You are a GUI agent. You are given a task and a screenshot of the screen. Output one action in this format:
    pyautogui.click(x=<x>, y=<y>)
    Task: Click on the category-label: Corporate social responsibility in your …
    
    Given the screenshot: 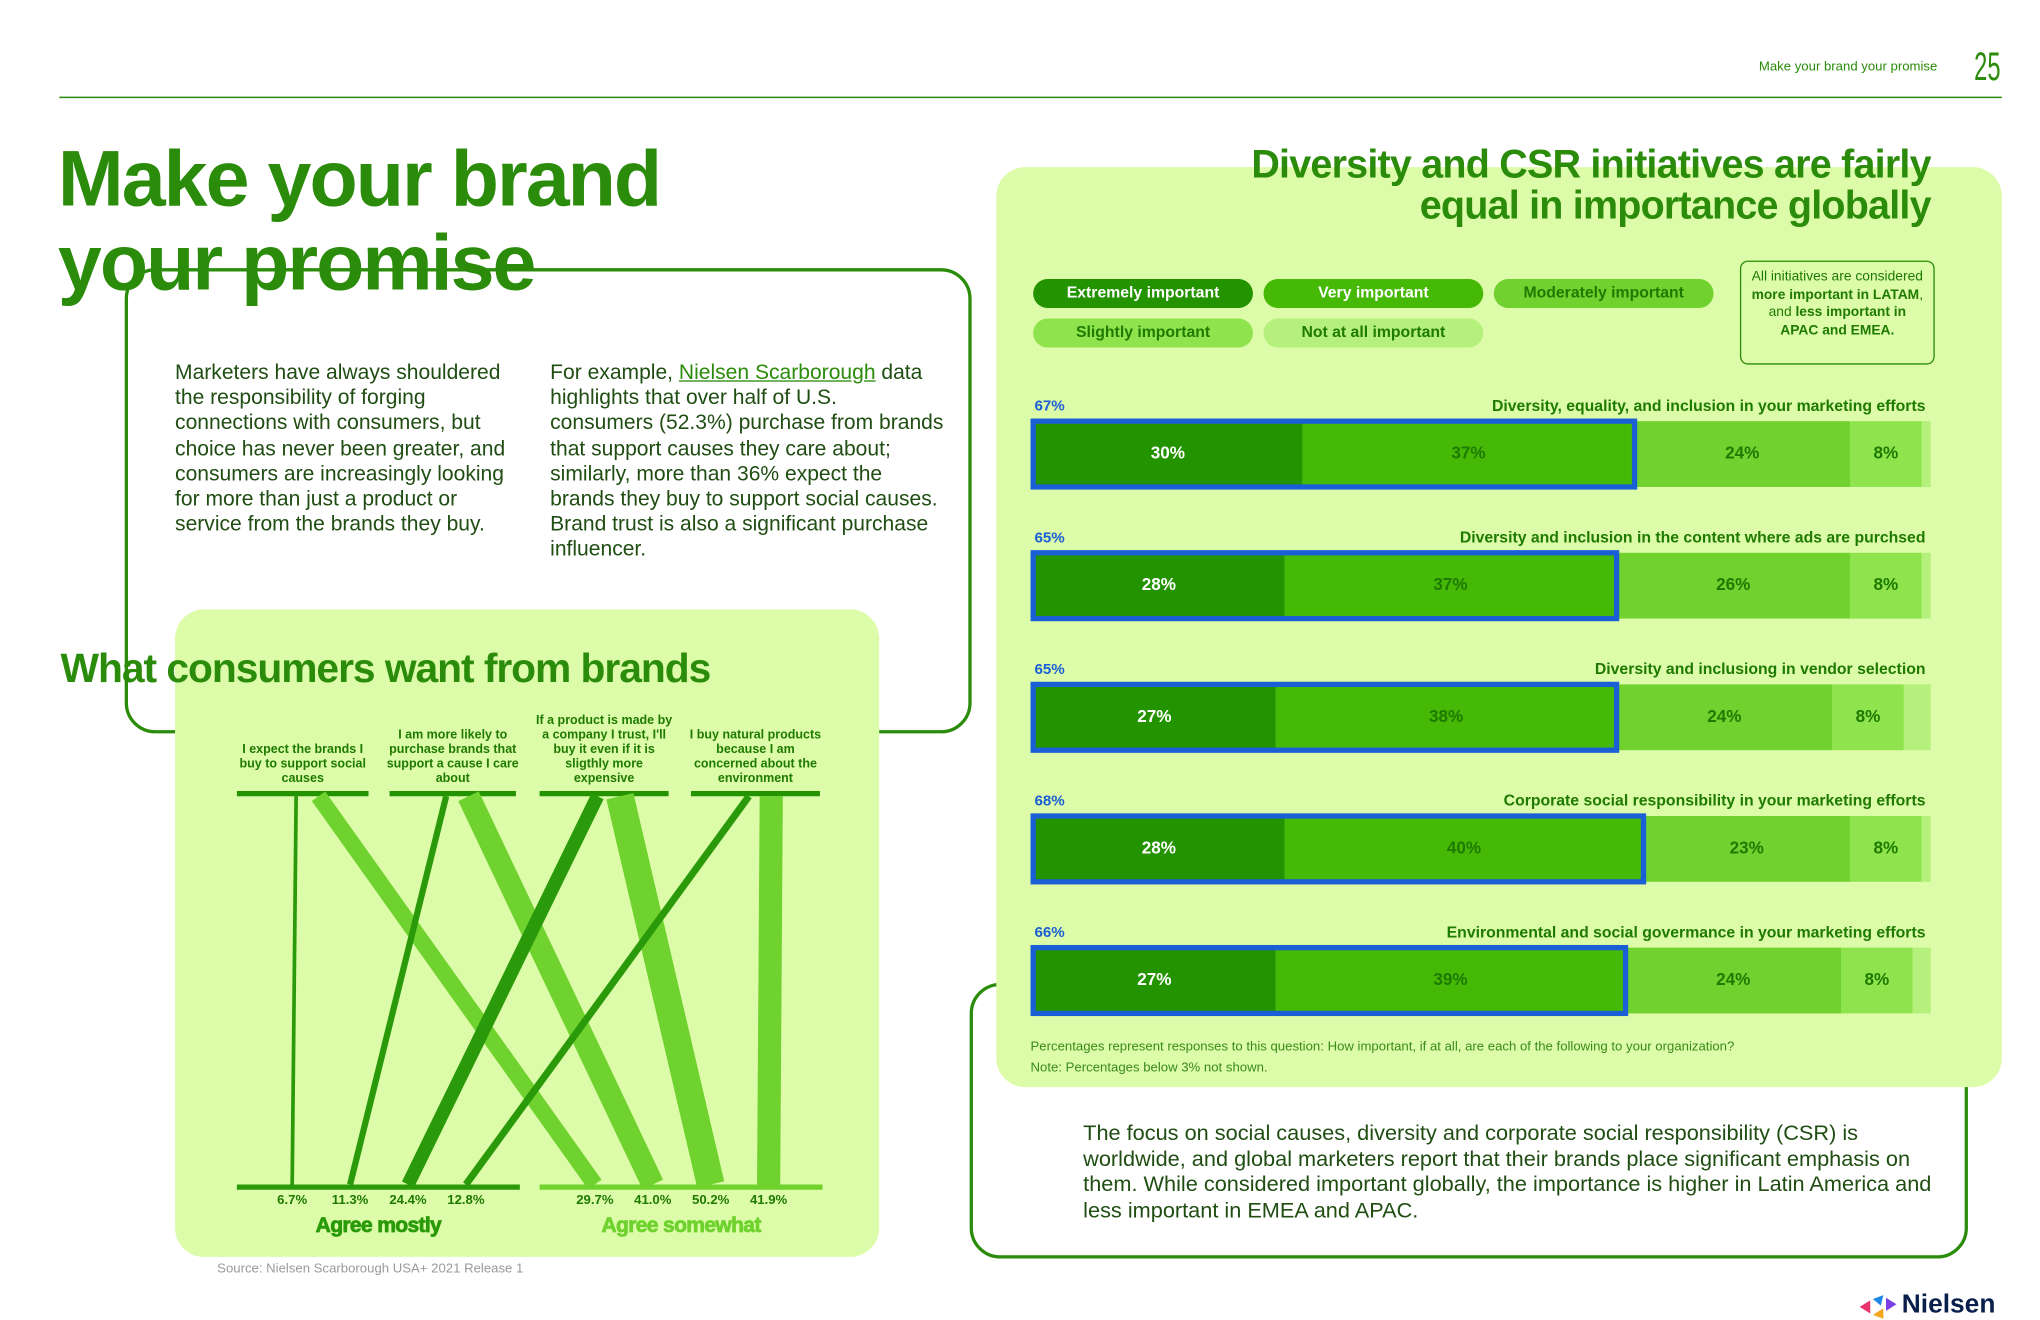 What is the action you would take?
    pyautogui.click(x=1715, y=801)
    